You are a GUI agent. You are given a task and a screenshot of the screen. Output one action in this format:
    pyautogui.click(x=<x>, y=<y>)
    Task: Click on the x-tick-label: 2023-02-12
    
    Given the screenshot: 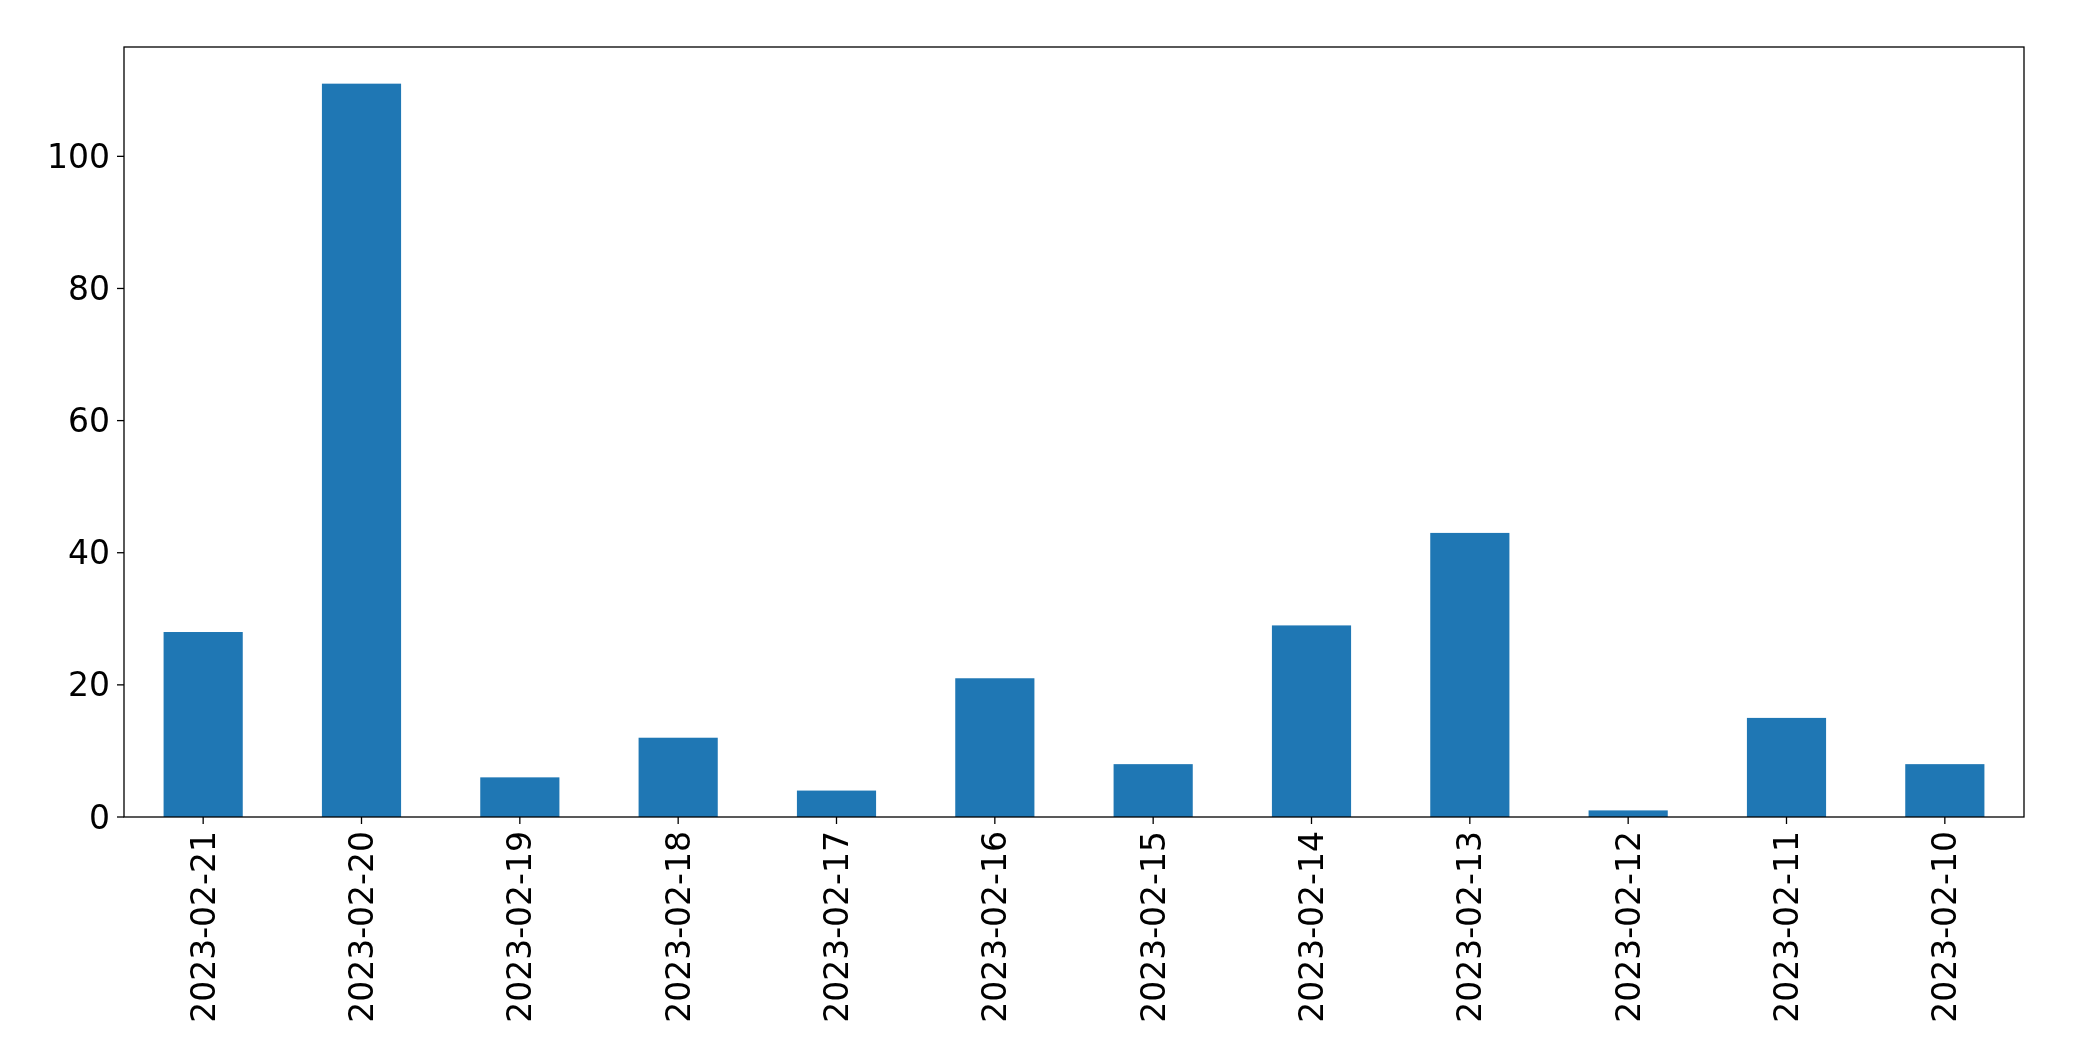 What is the action you would take?
    pyautogui.click(x=1628, y=927)
    